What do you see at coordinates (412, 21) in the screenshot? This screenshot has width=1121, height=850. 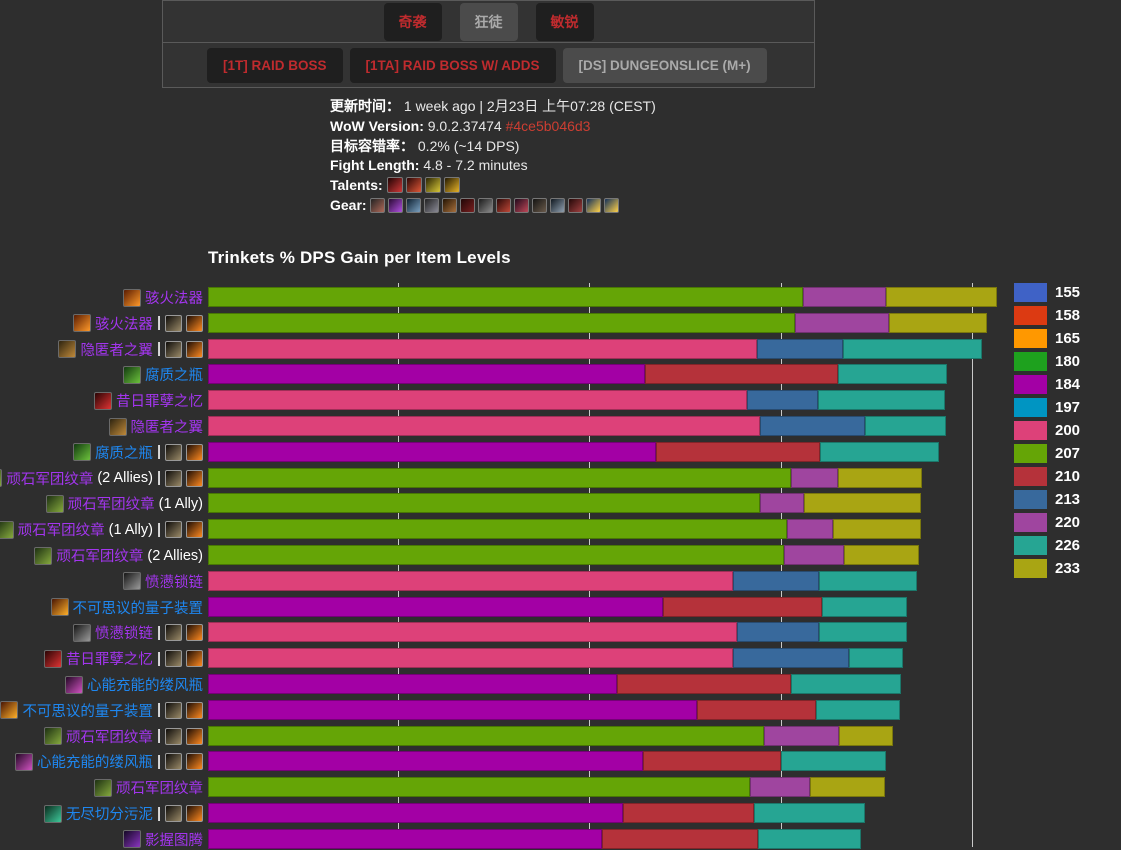 I see `spec-tab-1: 奇袭` at bounding box center [412, 21].